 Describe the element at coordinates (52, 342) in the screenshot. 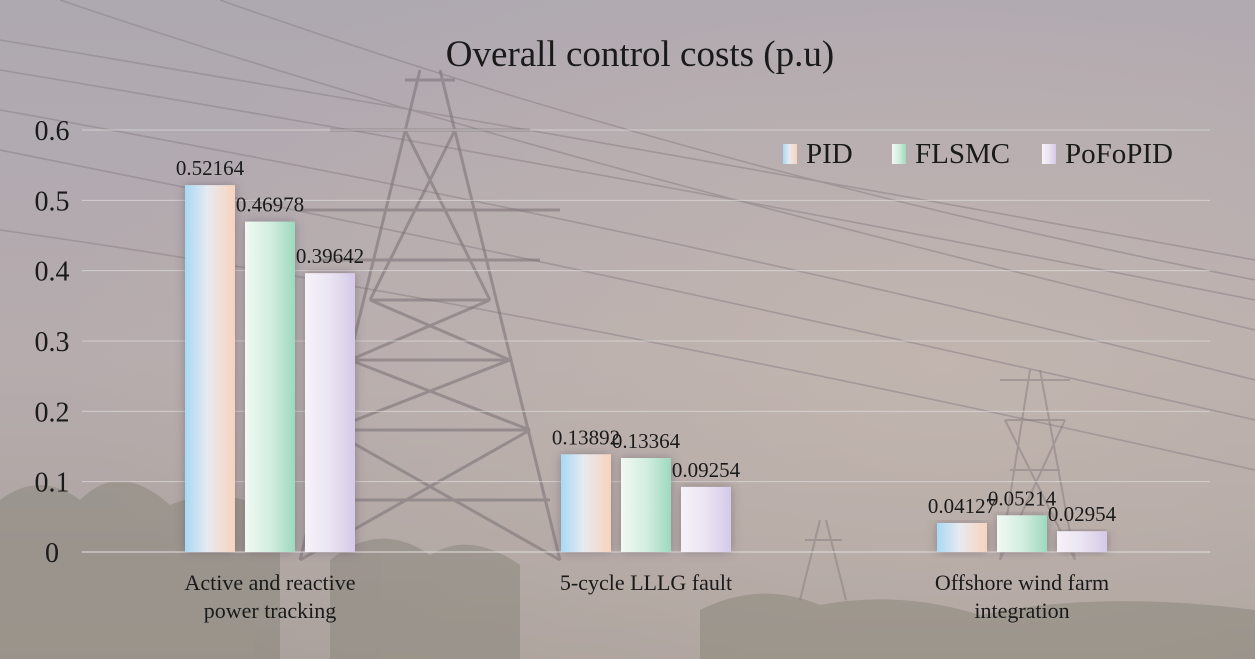

I see `y-tick-label: 0.3` at that location.